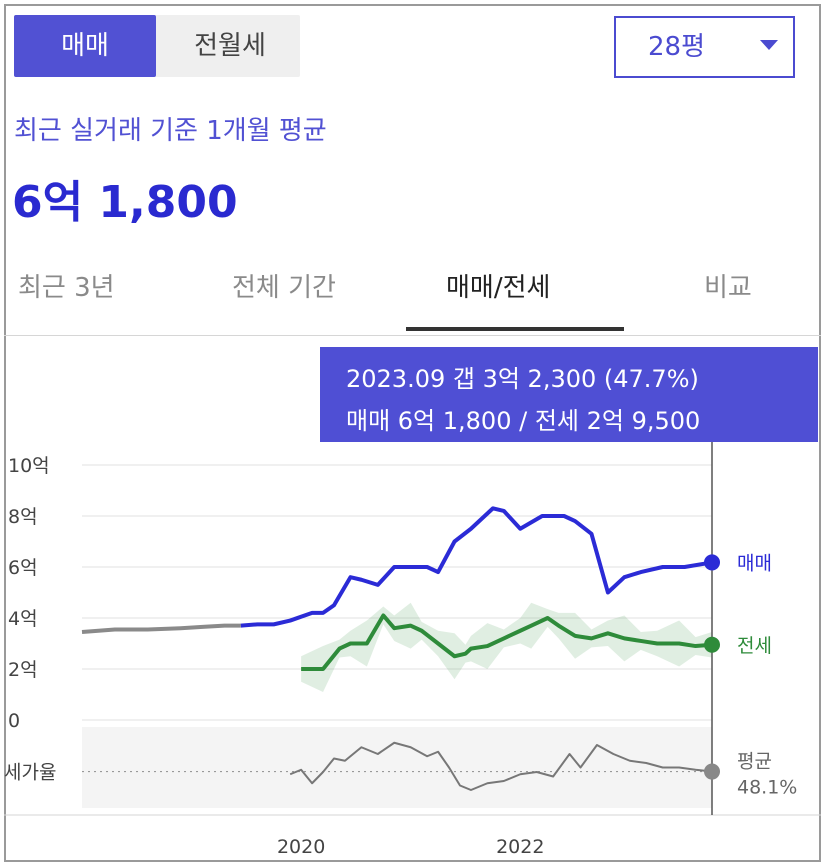  Describe the element at coordinates (507, 642) in the screenshot. I see `jeonse-price-line` at that location.